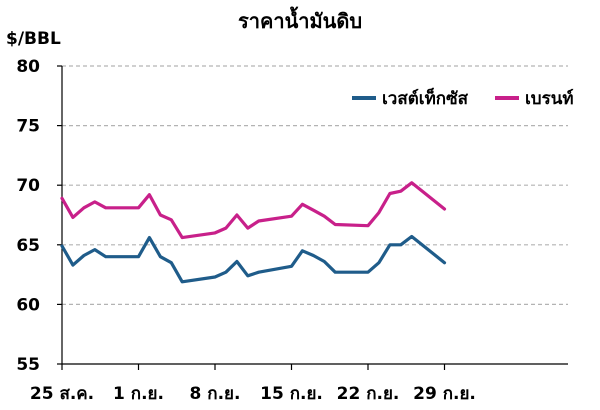 This screenshot has width=600, height=410. What do you see at coordinates (33, 39) in the screenshot?
I see `y-axis-unit-label: $/BBL` at bounding box center [33, 39].